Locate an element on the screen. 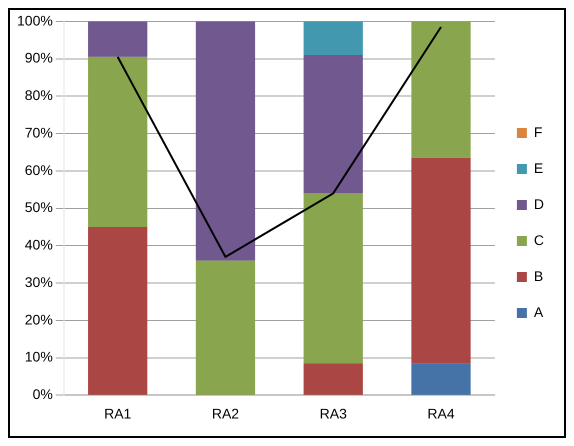  y-tick-label: 40% is located at coordinates (38, 244).